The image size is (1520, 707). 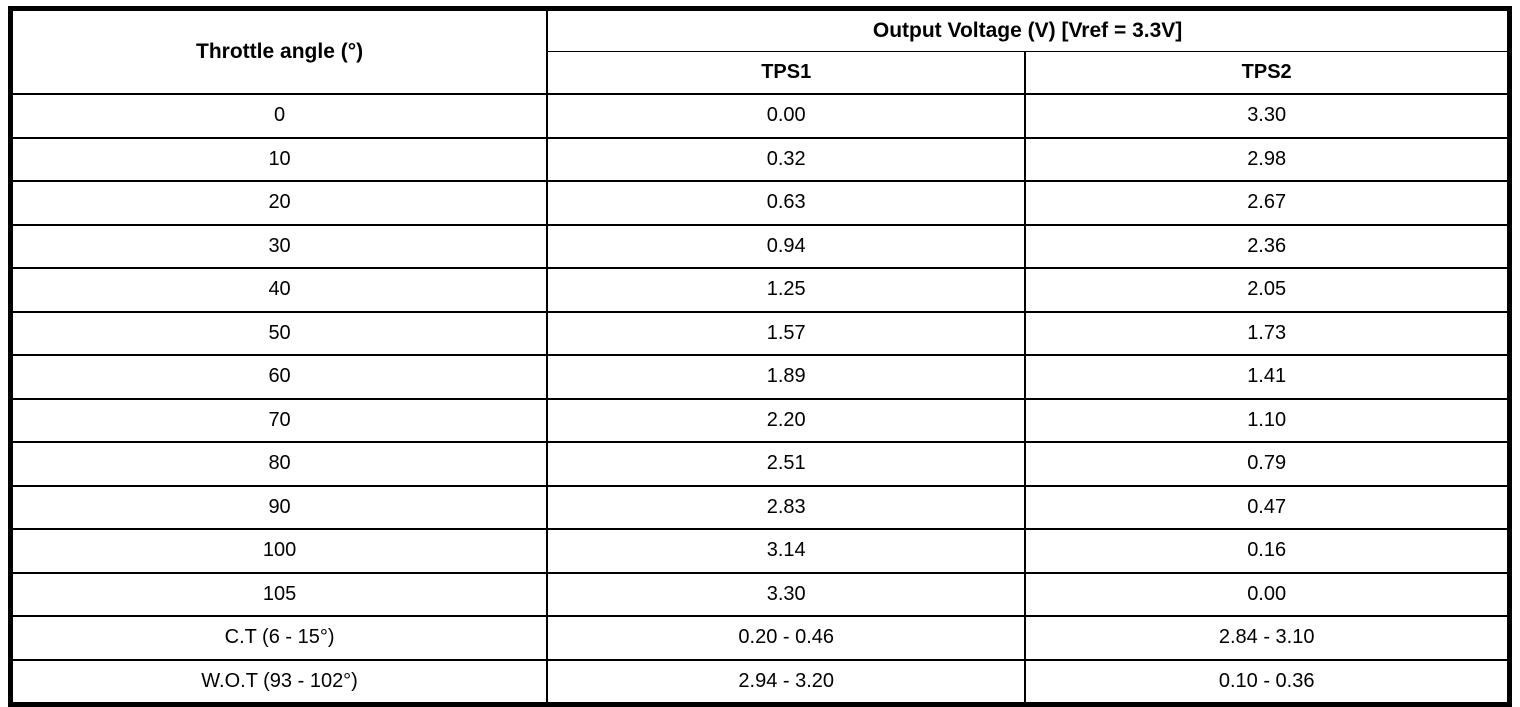 I want to click on tps1-cell: 3.14, so click(x=786, y=551).